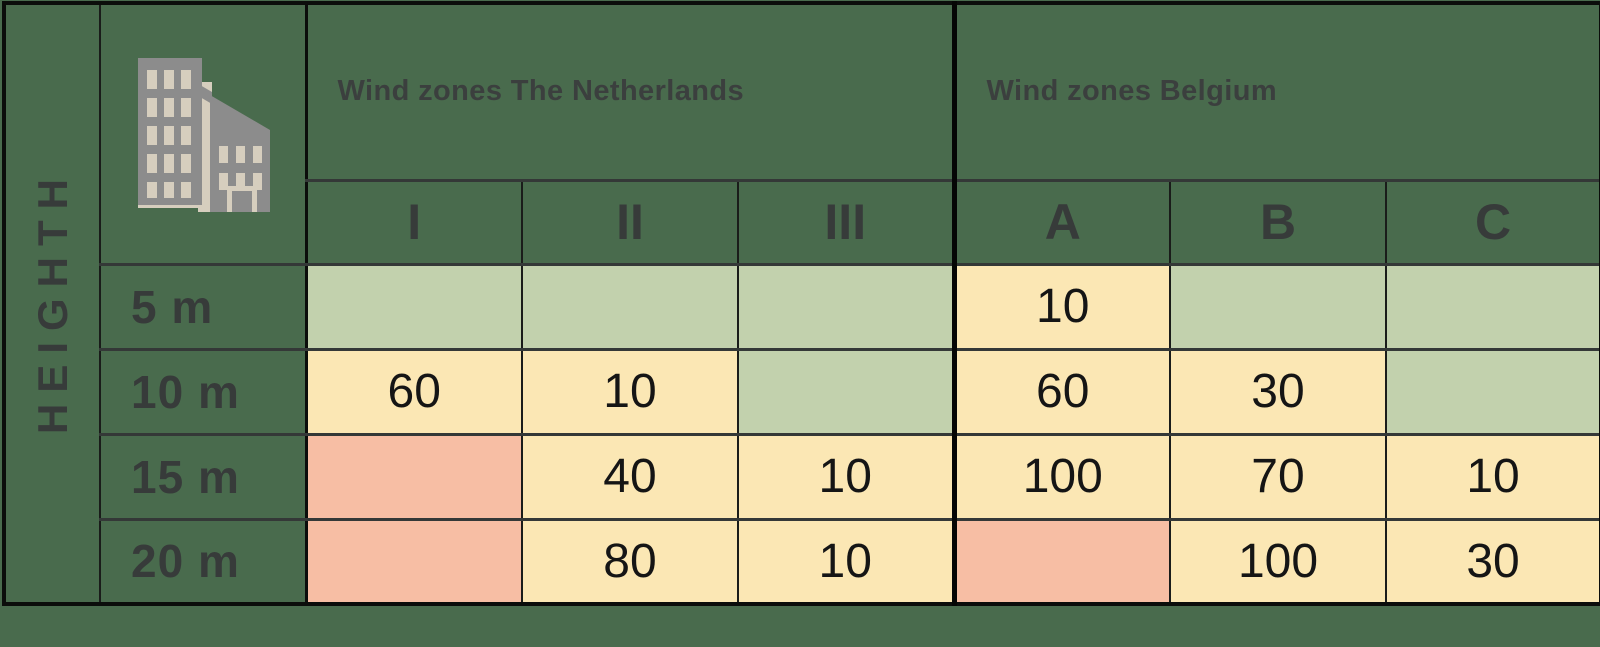 The image size is (1600, 647). I want to click on cell-5m-I, so click(413, 306).